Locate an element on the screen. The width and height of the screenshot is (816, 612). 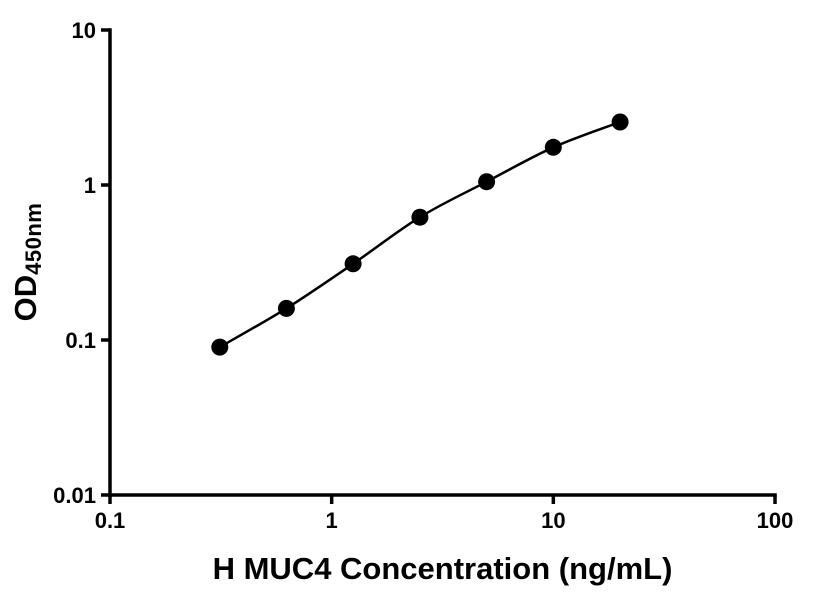
y-axis-title-text: OD is located at coordinates (25, 298).